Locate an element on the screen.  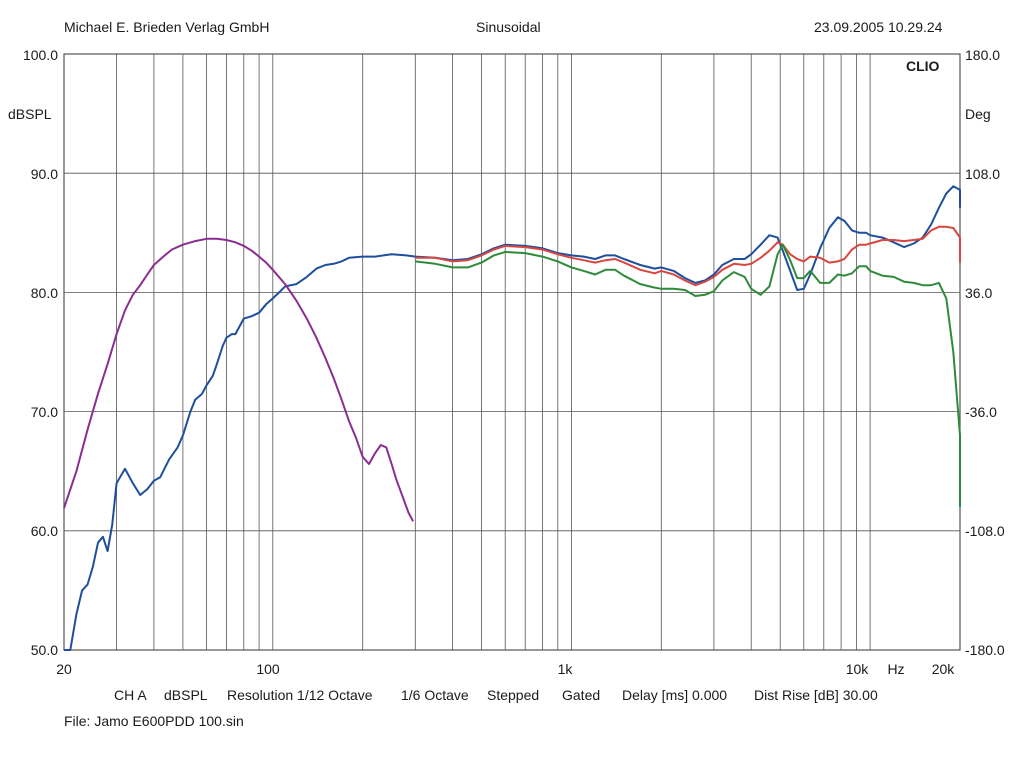
left-tick-60: 60.0 is located at coordinates (44, 531).